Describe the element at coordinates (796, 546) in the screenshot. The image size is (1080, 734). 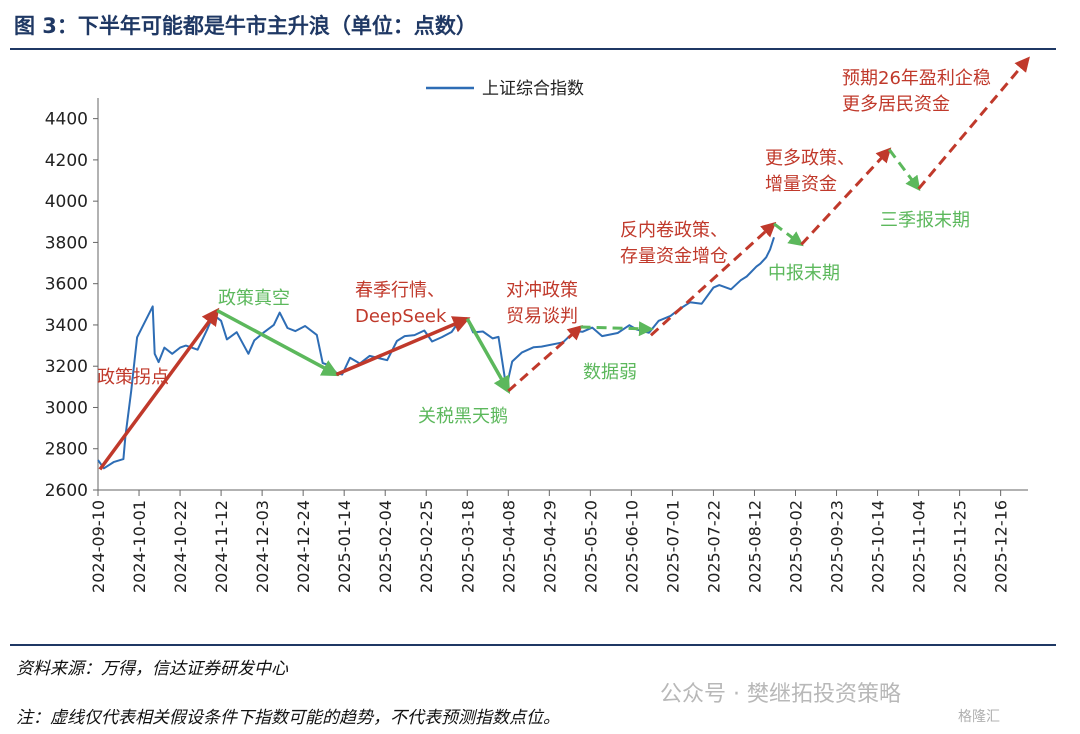
I see `x-tick-label: 2025-09-02` at that location.